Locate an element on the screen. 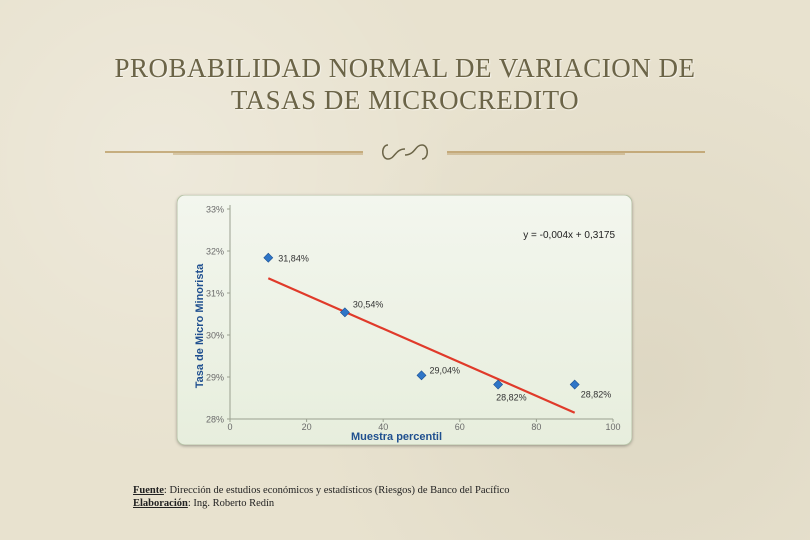  trendline-equation: y = -0,004x + 0,3175 is located at coordinates (569, 235).